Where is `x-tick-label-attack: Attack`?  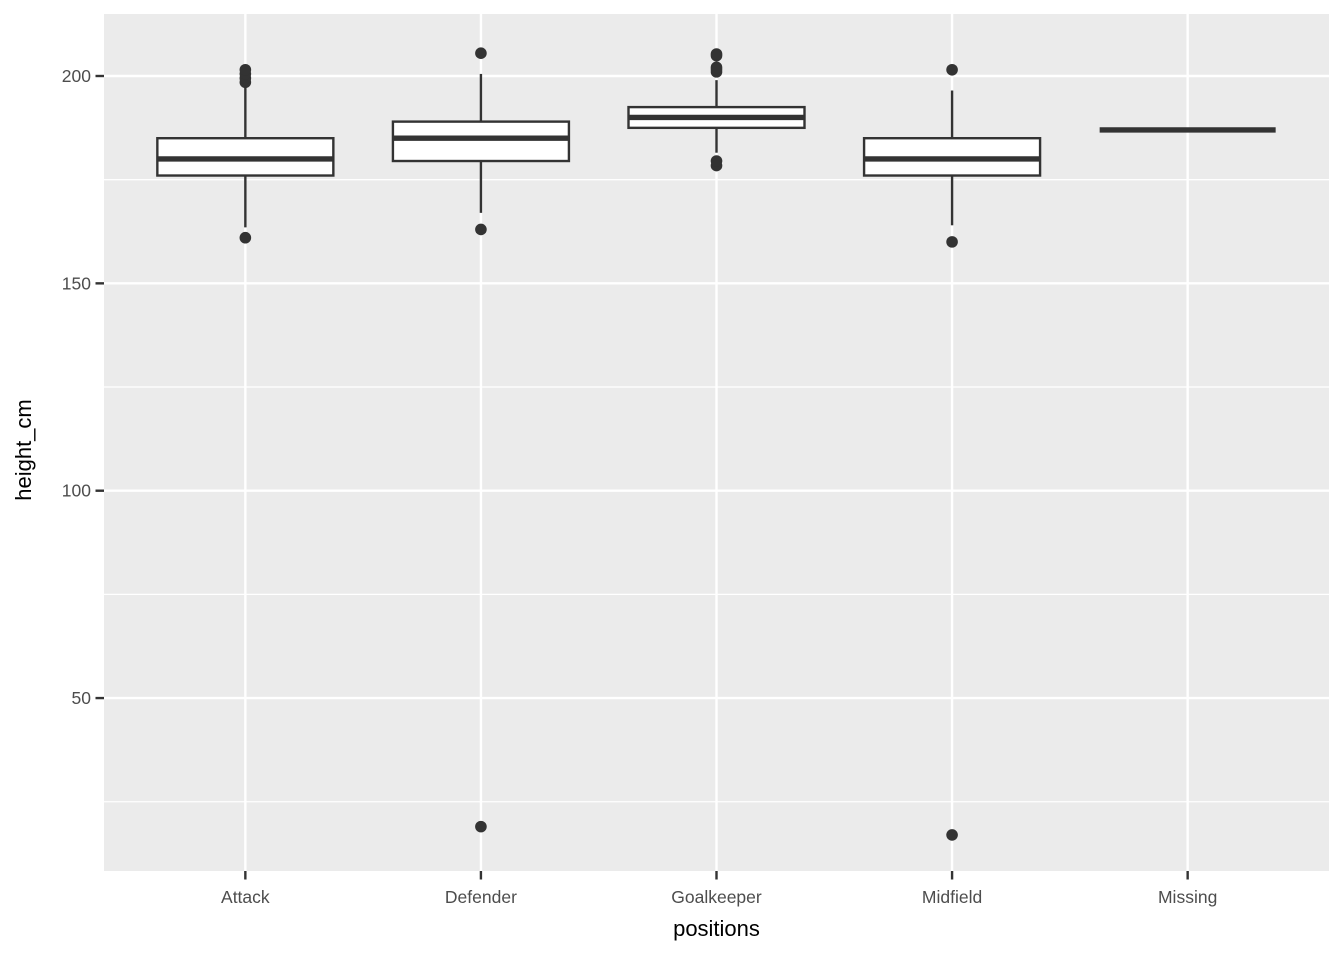
x-tick-label-attack: Attack is located at coordinates (245, 897).